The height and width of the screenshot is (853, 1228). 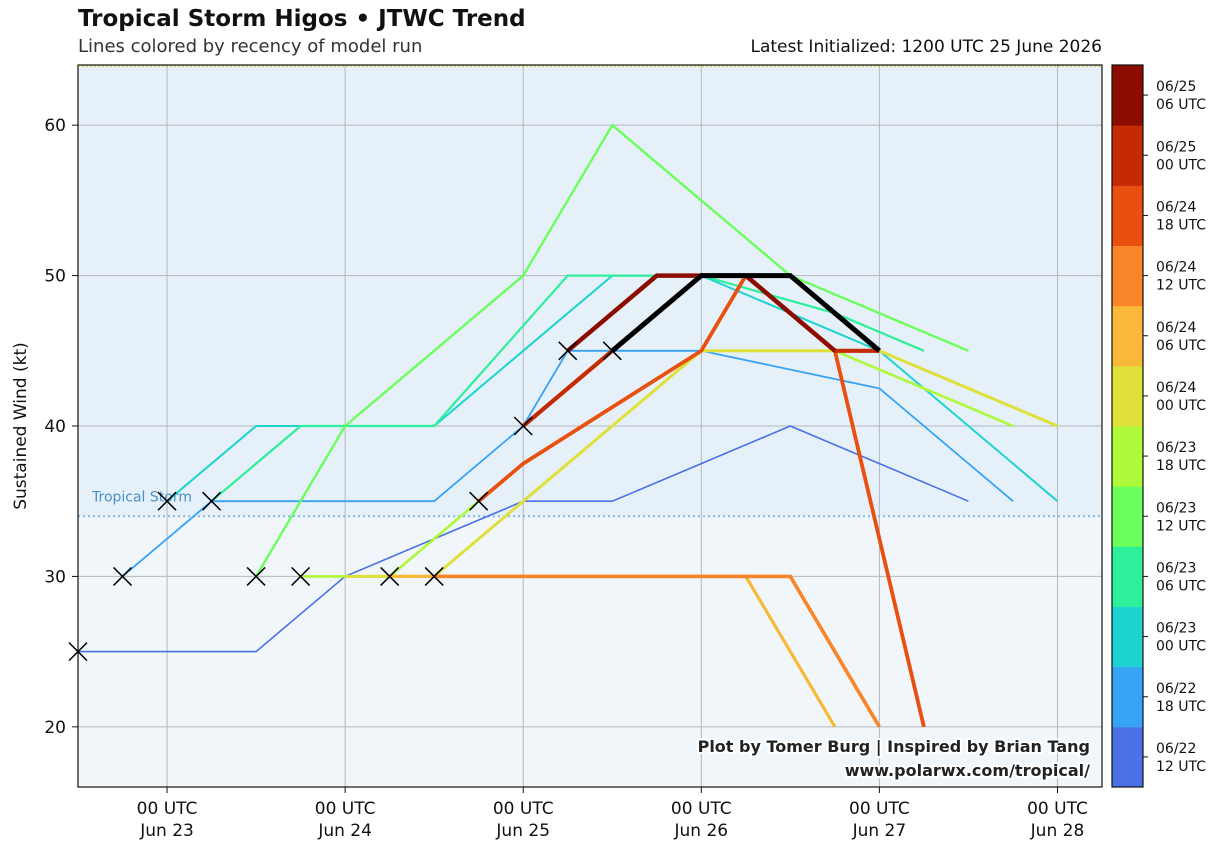 I want to click on x-tick-label-date: Jun 25, so click(x=522, y=831).